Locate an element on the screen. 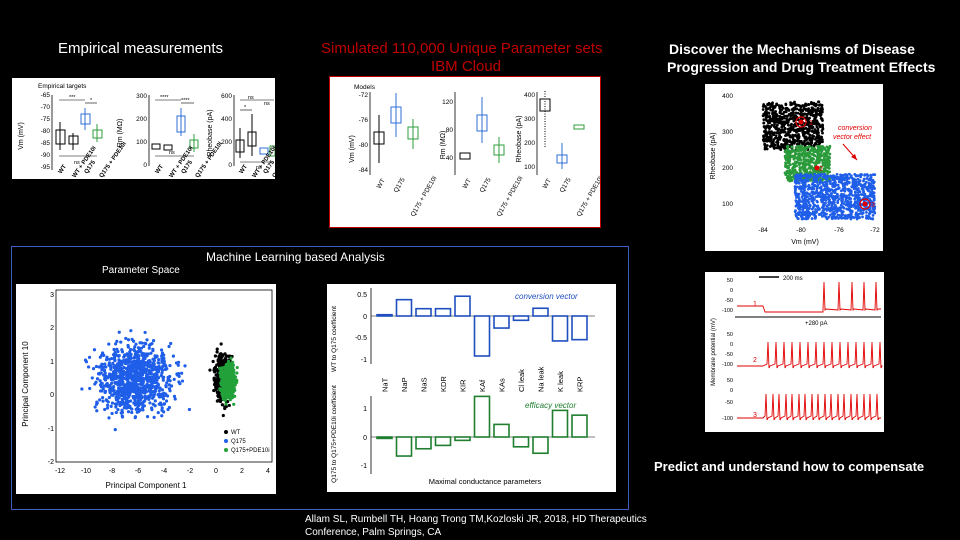  svg-text: Cl leak is located at coordinates (521, 380).